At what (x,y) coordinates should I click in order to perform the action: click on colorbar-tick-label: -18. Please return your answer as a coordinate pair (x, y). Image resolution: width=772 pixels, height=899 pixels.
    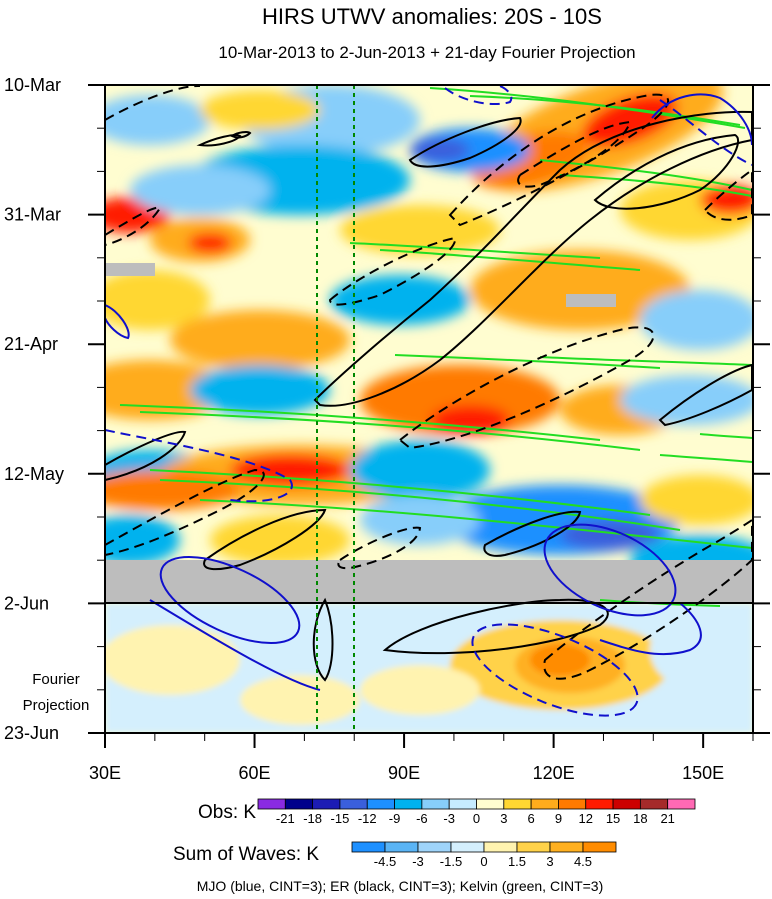
    Looking at the image, I should click on (312, 818).